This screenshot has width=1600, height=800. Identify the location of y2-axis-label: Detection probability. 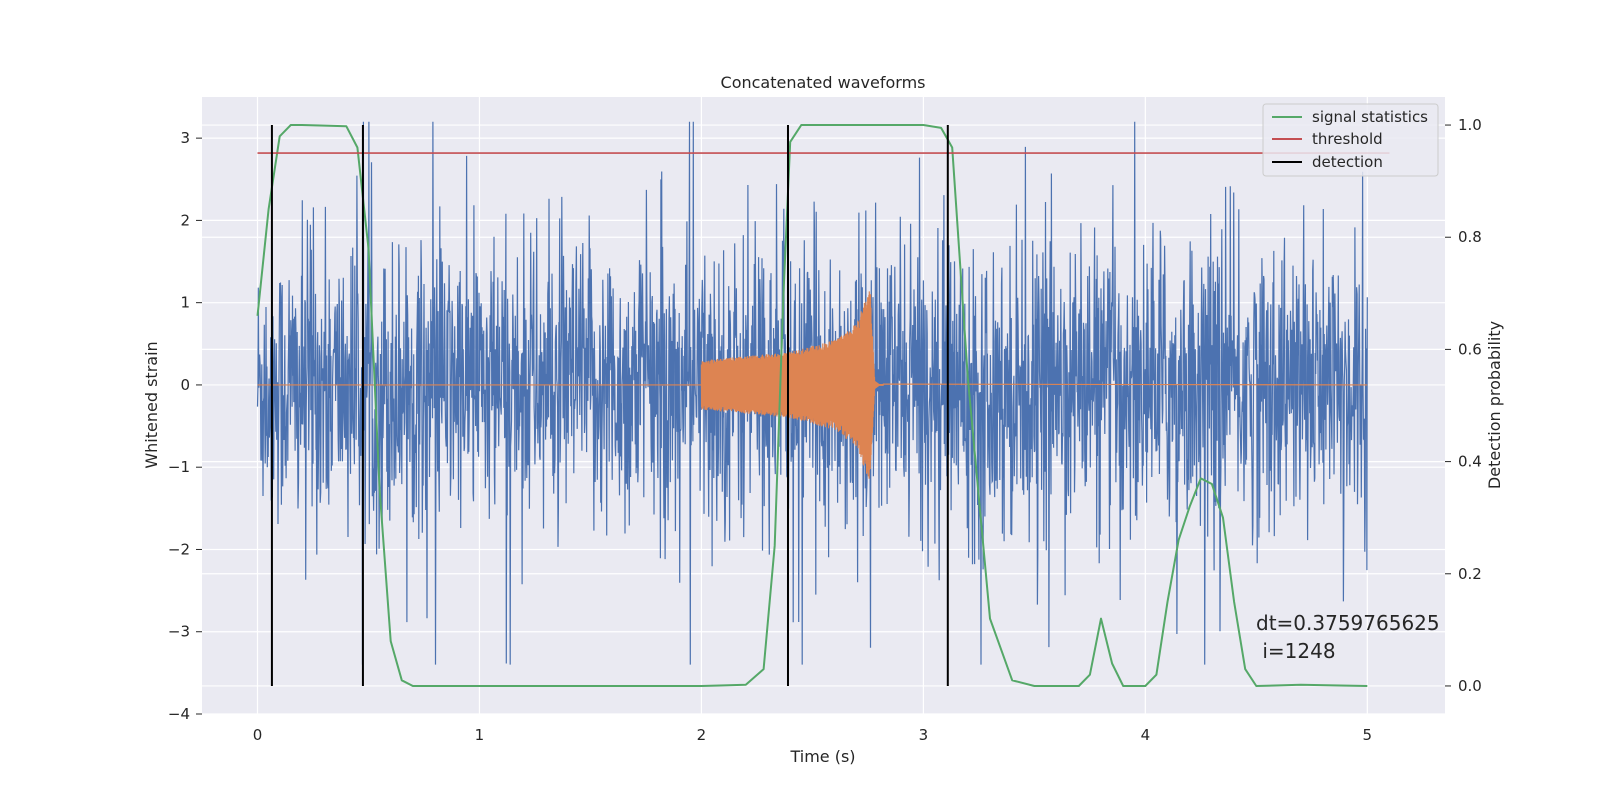
(1494, 405).